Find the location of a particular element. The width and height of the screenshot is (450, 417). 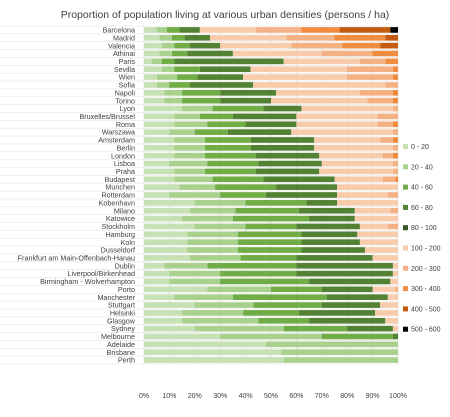

x-tick-label: 60% is located at coordinates (296, 396).